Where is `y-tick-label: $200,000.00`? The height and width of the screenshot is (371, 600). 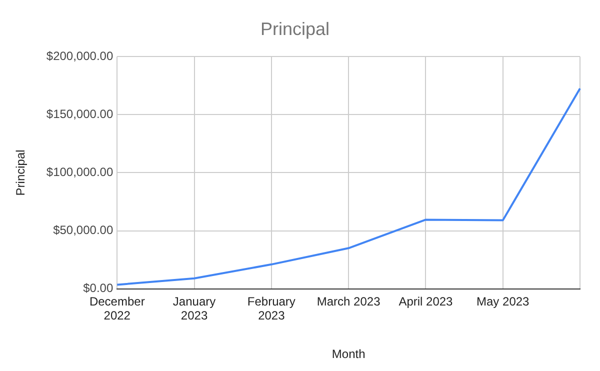 y-tick-label: $200,000.00 is located at coordinates (80, 55).